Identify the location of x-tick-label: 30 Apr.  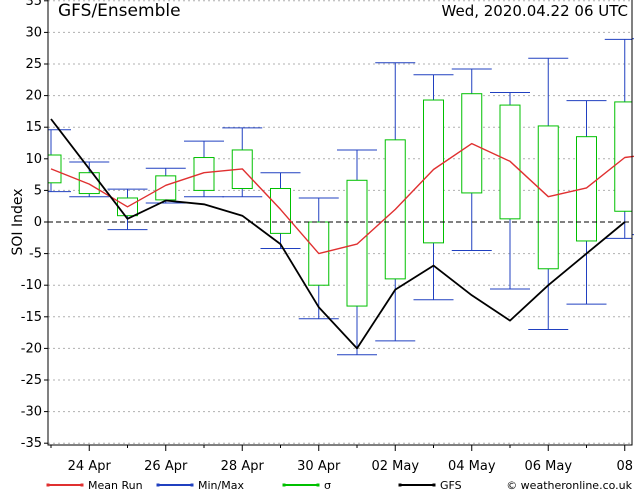
(319, 466).